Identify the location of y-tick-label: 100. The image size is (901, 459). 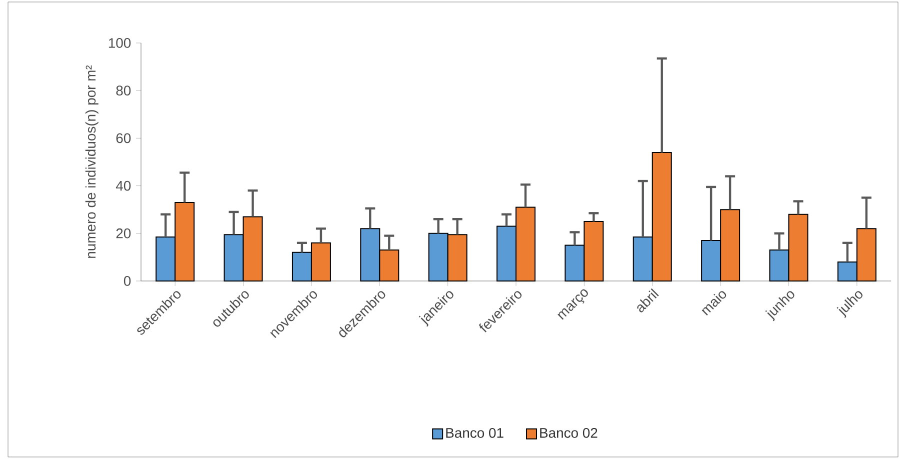
(119, 43).